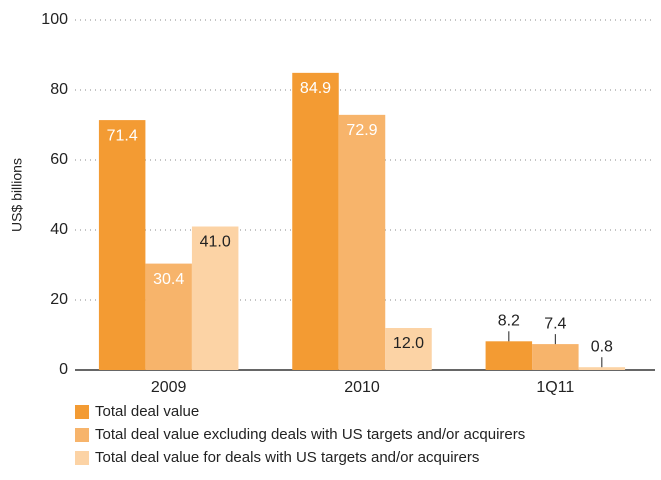  Describe the element at coordinates (555, 387) in the screenshot. I see `x-tick-label: 1Q11` at that location.